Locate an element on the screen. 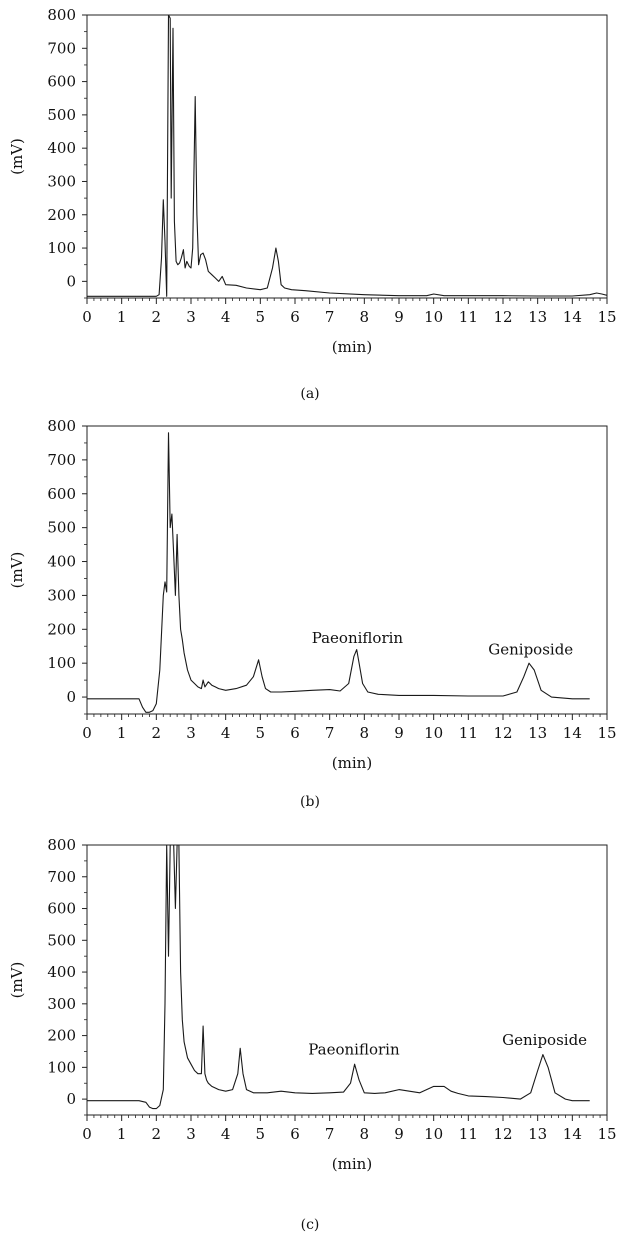 Image resolution: width=620 pixels, height=1243 pixels. panel-caption: (c) is located at coordinates (310, 1225).